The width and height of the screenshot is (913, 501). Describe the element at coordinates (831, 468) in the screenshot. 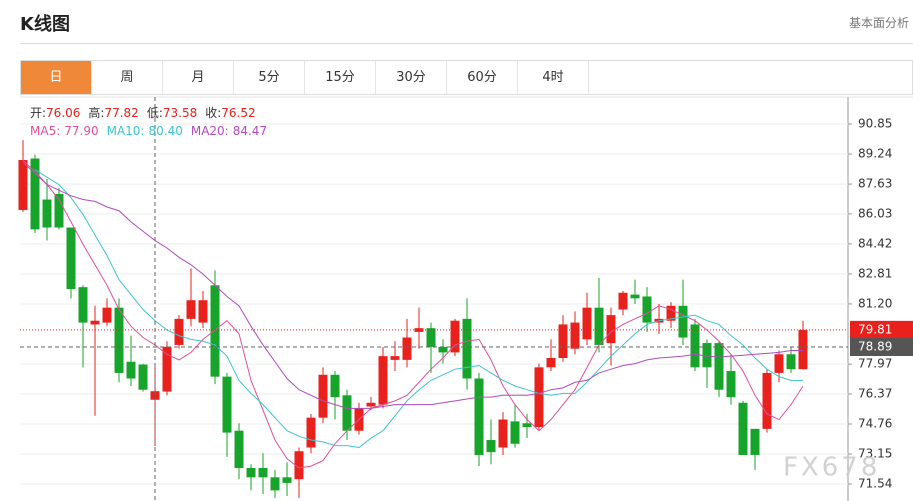

I see `watermark: FX678` at that location.